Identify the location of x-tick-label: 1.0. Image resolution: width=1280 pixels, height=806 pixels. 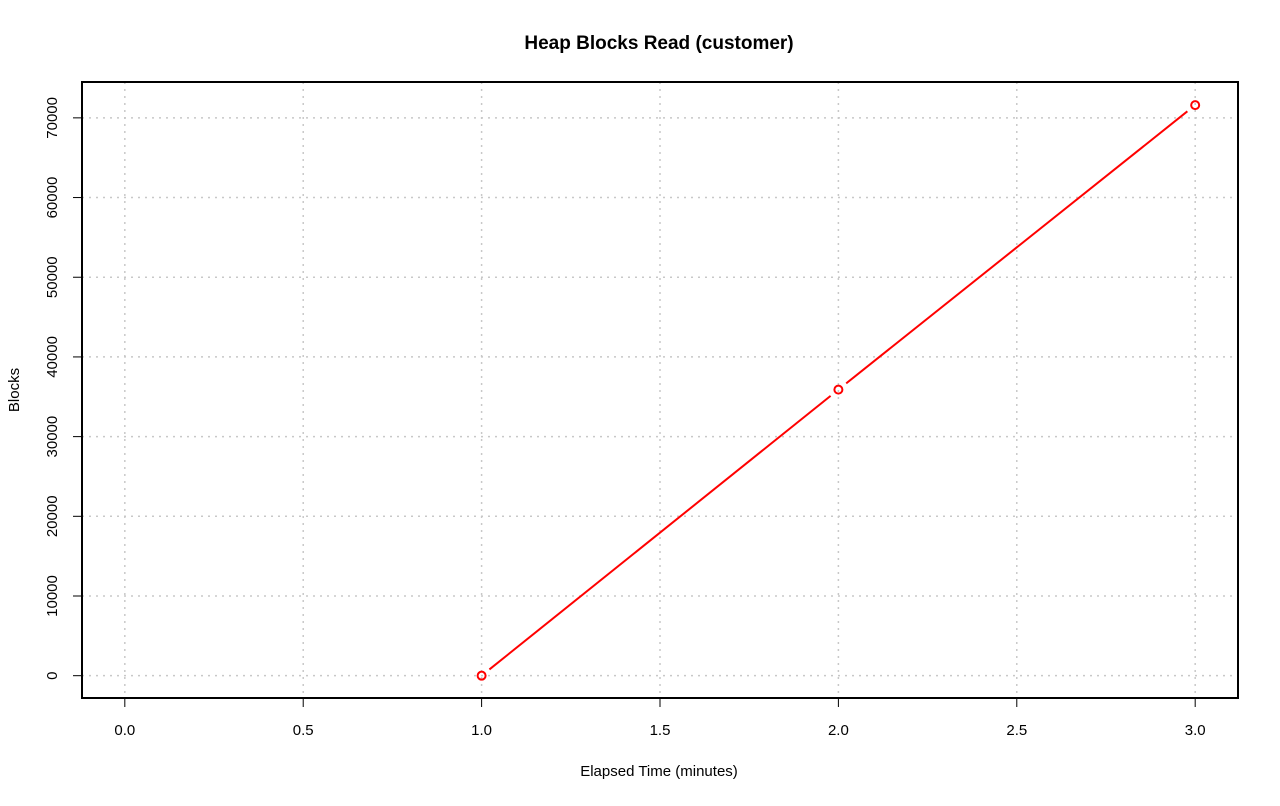
(481, 730).